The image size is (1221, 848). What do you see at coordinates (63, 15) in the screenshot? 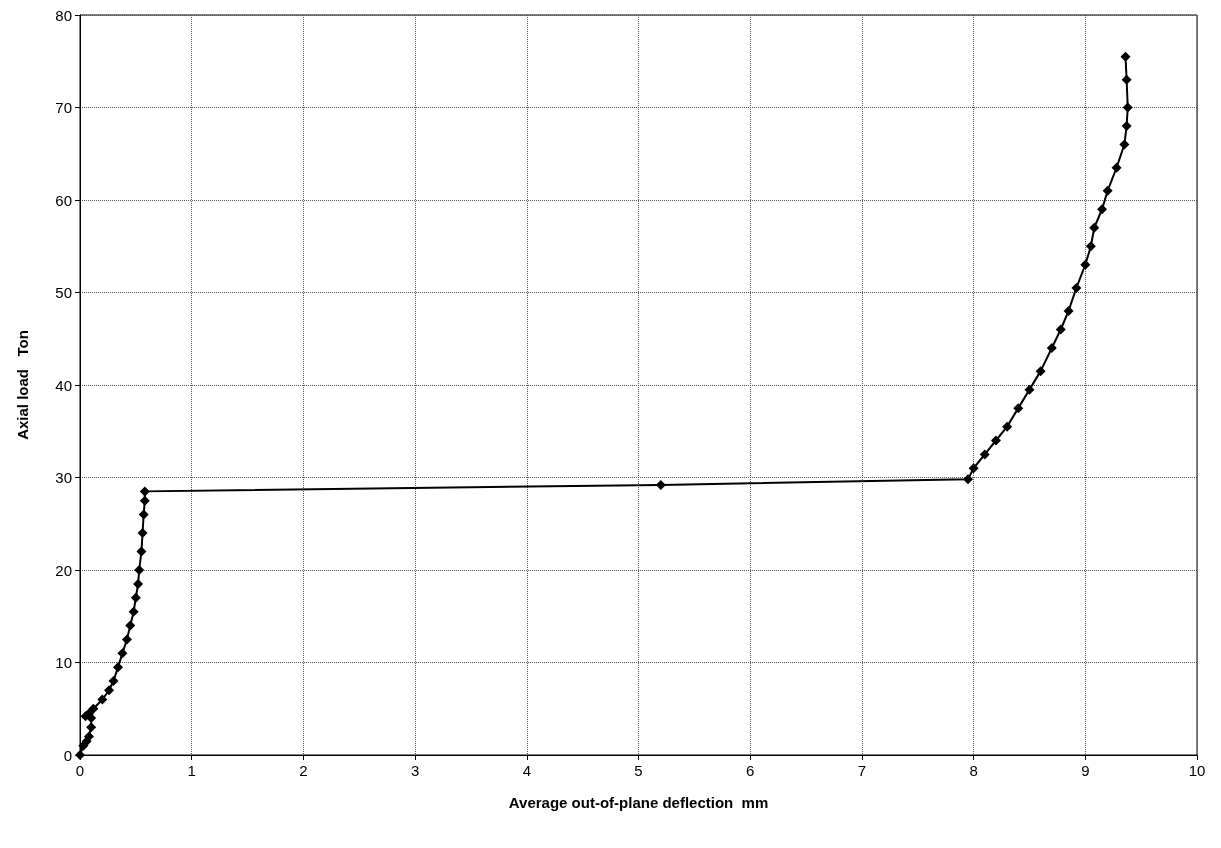
I see `y-tick-label: 80` at bounding box center [63, 15].